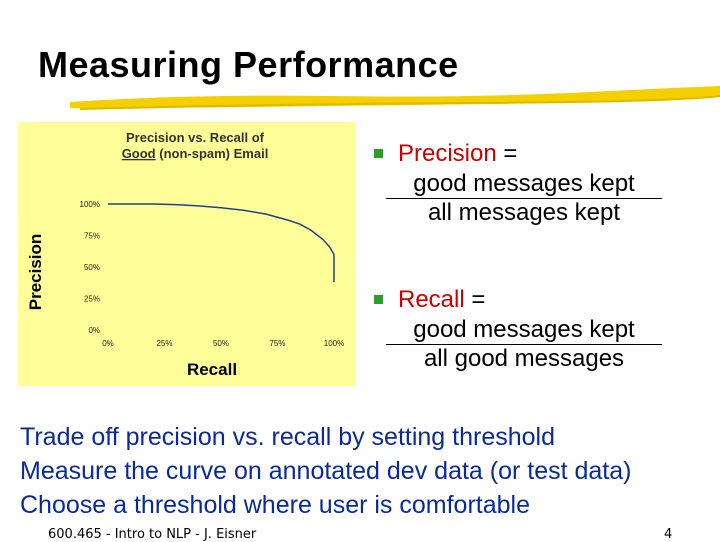 The width and height of the screenshot is (720, 542). Describe the element at coordinates (152, 534) in the screenshot. I see `footer-course: 600.465 - Intro to NLP - J. Eisner` at that location.